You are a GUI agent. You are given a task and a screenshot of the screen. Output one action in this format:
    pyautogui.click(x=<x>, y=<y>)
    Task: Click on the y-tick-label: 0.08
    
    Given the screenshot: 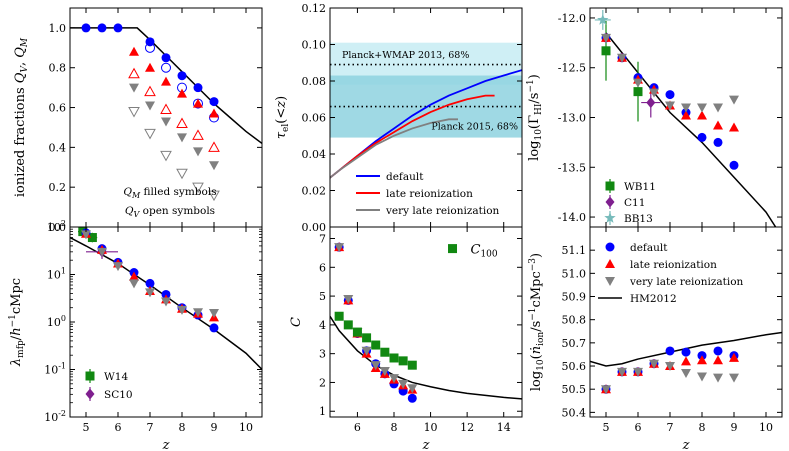 What is the action you would take?
    pyautogui.click(x=314, y=81)
    